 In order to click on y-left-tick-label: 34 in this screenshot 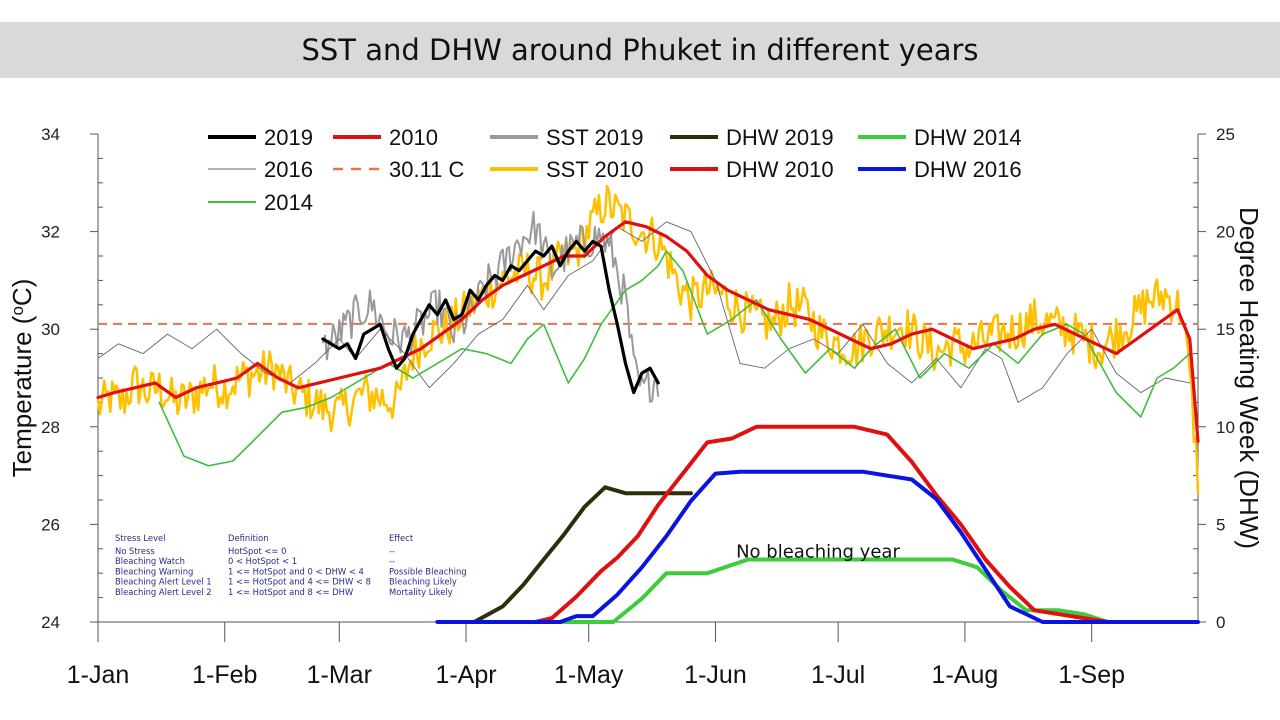, I will do `click(50, 134)`.